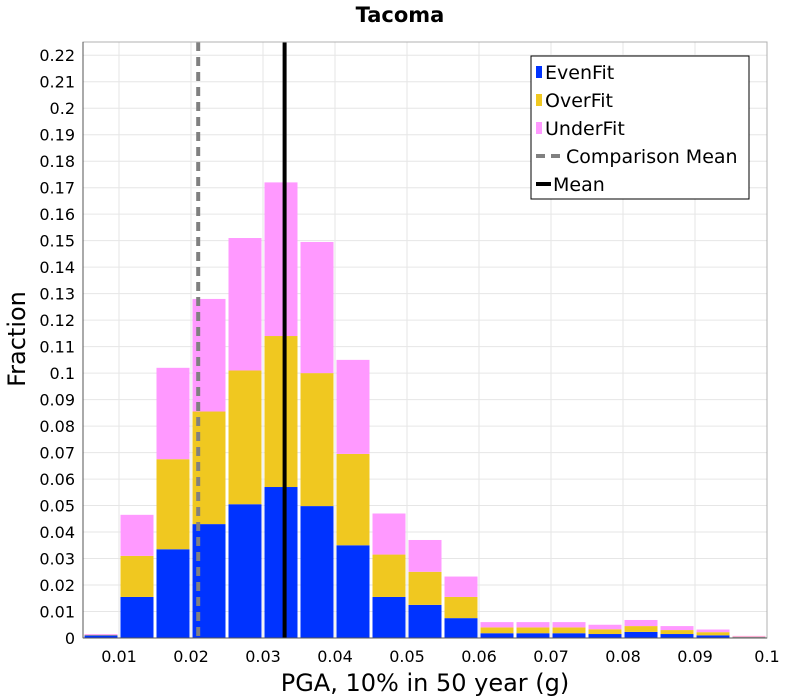  What do you see at coordinates (62, 373) in the screenshot?
I see `y-tick-label: 0.1` at bounding box center [62, 373].